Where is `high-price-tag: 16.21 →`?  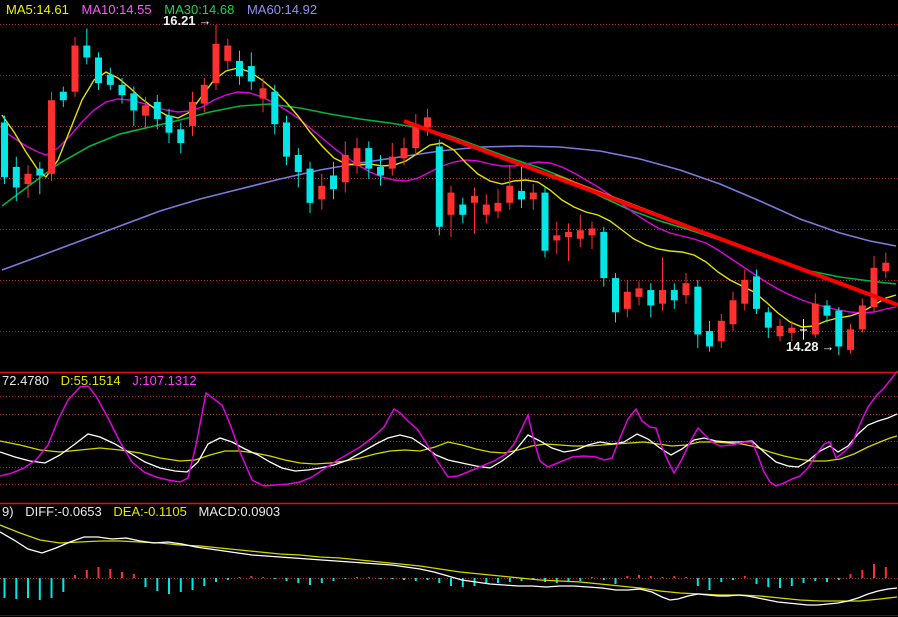
high-price-tag: 16.21 → is located at coordinates (187, 21).